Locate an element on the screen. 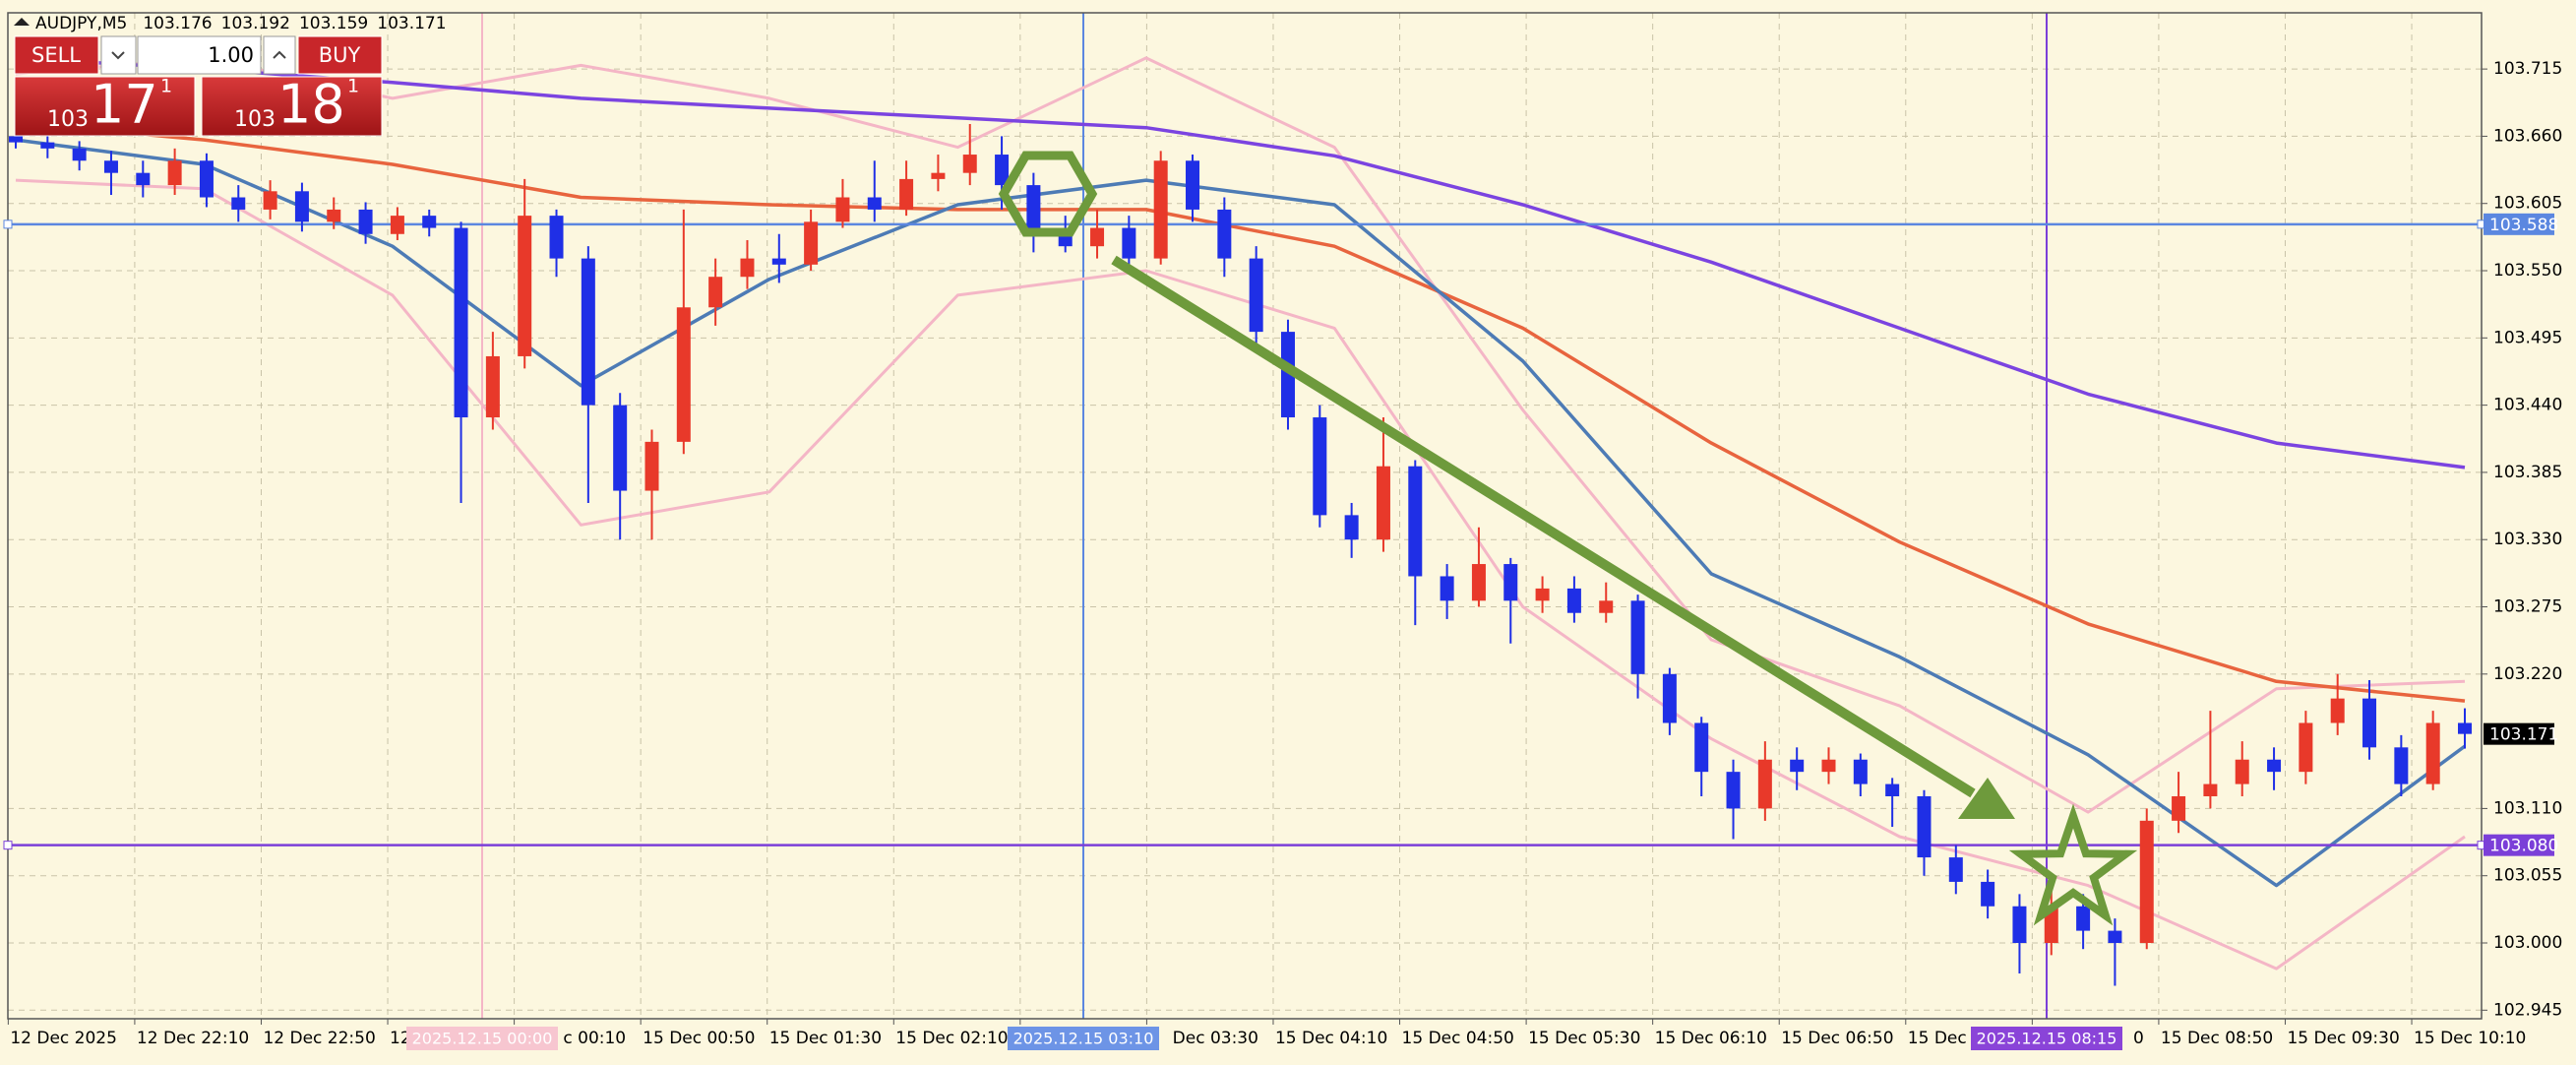 This screenshot has height=1065, width=2576. ask-pip: 1 is located at coordinates (353, 87).